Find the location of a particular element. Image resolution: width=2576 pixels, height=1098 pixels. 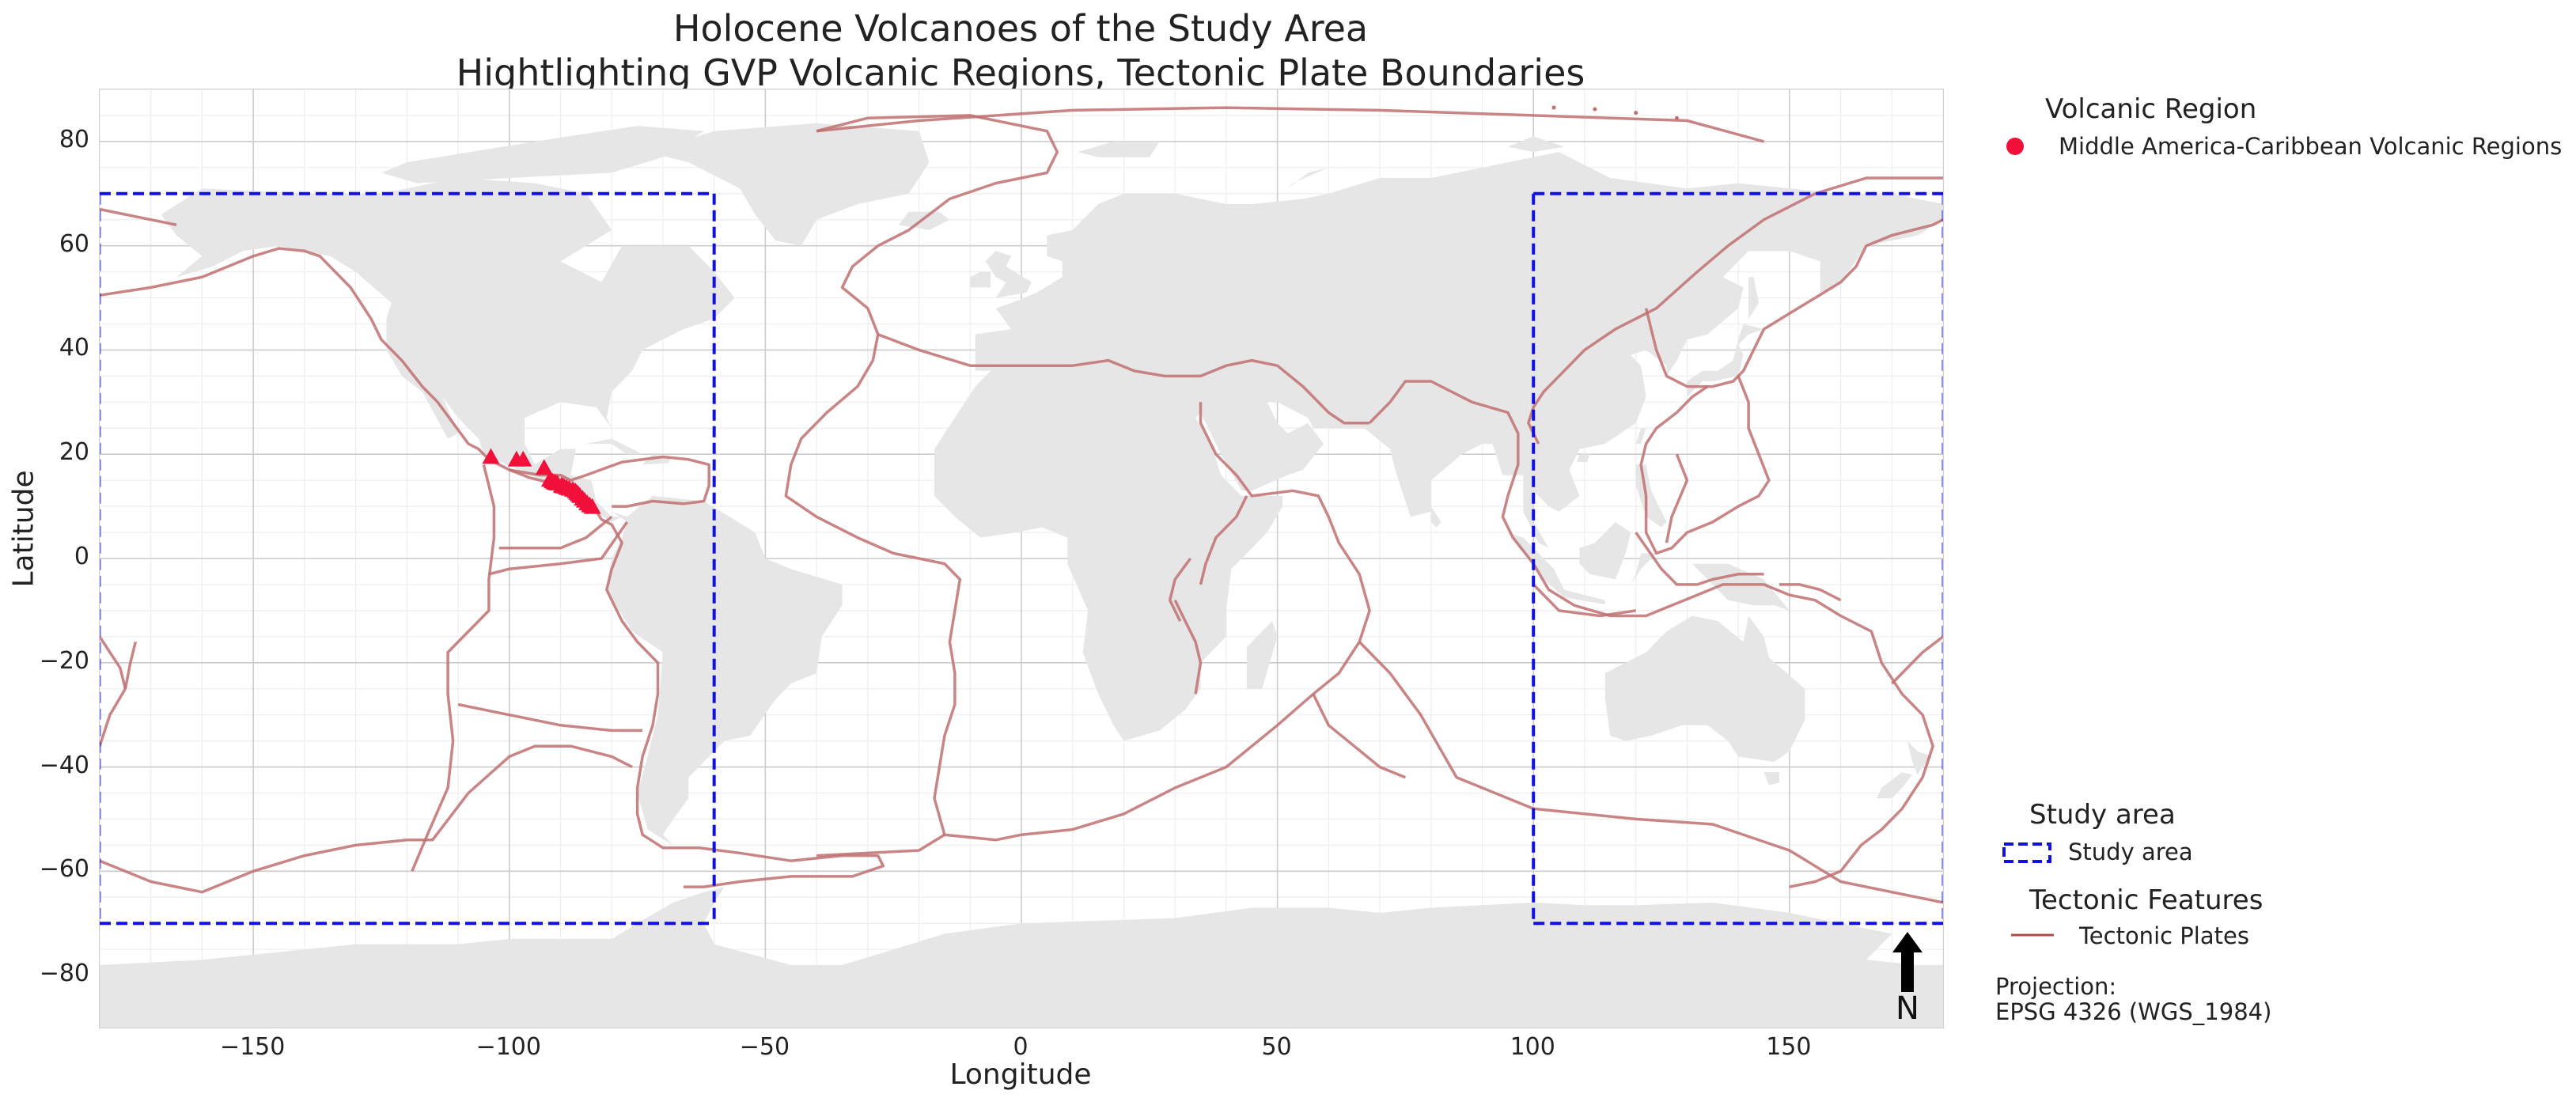

landmass-north-america is located at coordinates (448, 350).